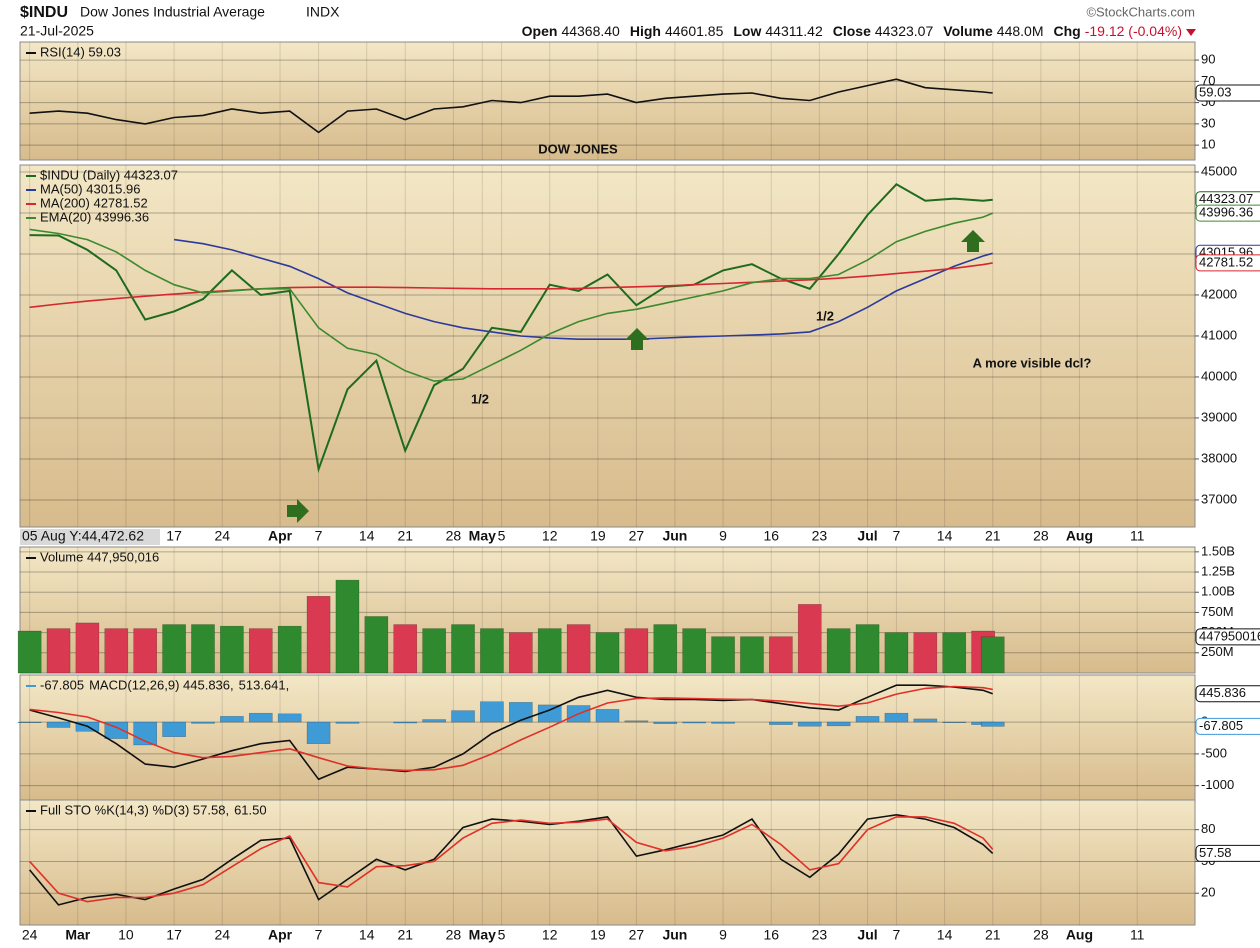 This screenshot has height=948, width=1260. What do you see at coordinates (1219, 170) in the screenshot?
I see `y-tick-label: 45000` at bounding box center [1219, 170].